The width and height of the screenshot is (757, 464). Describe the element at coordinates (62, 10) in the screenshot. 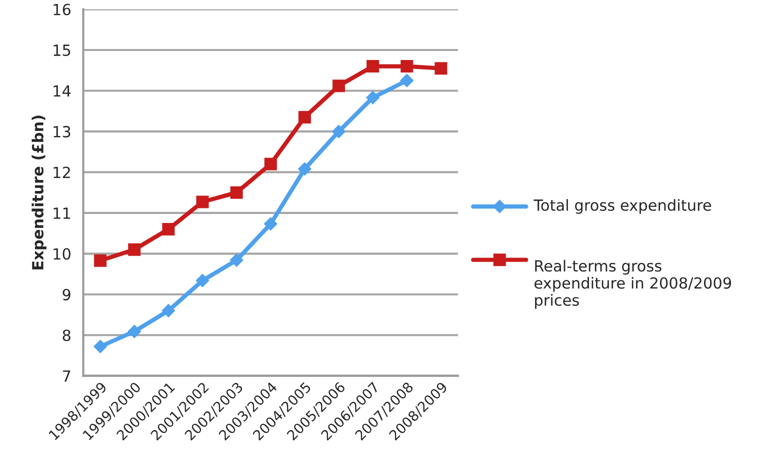

I see `y-tick-label: 16` at that location.